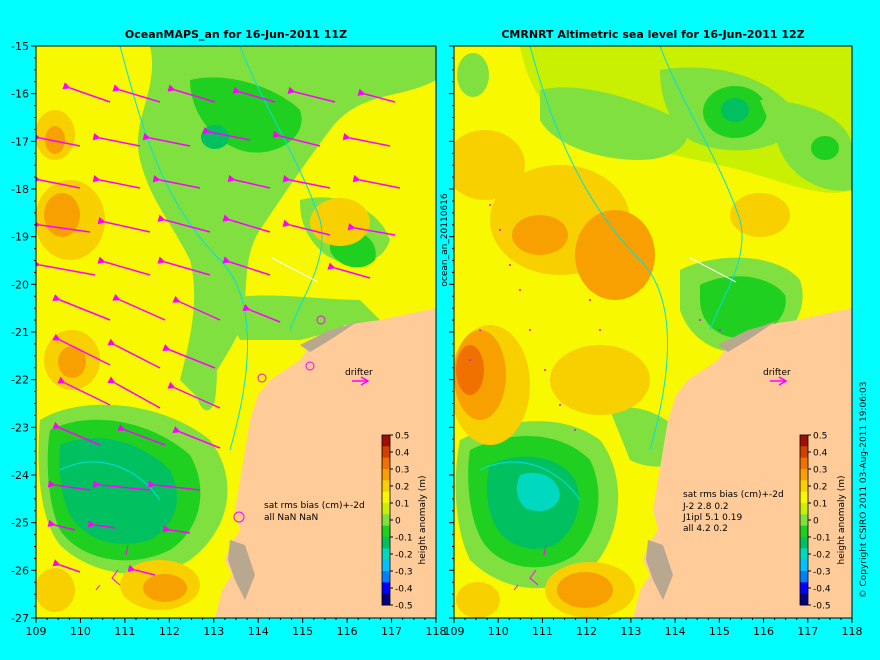 The height and width of the screenshot is (660, 880). I want to click on left-colorbar-tick-label: -0.2, so click(404, 556).